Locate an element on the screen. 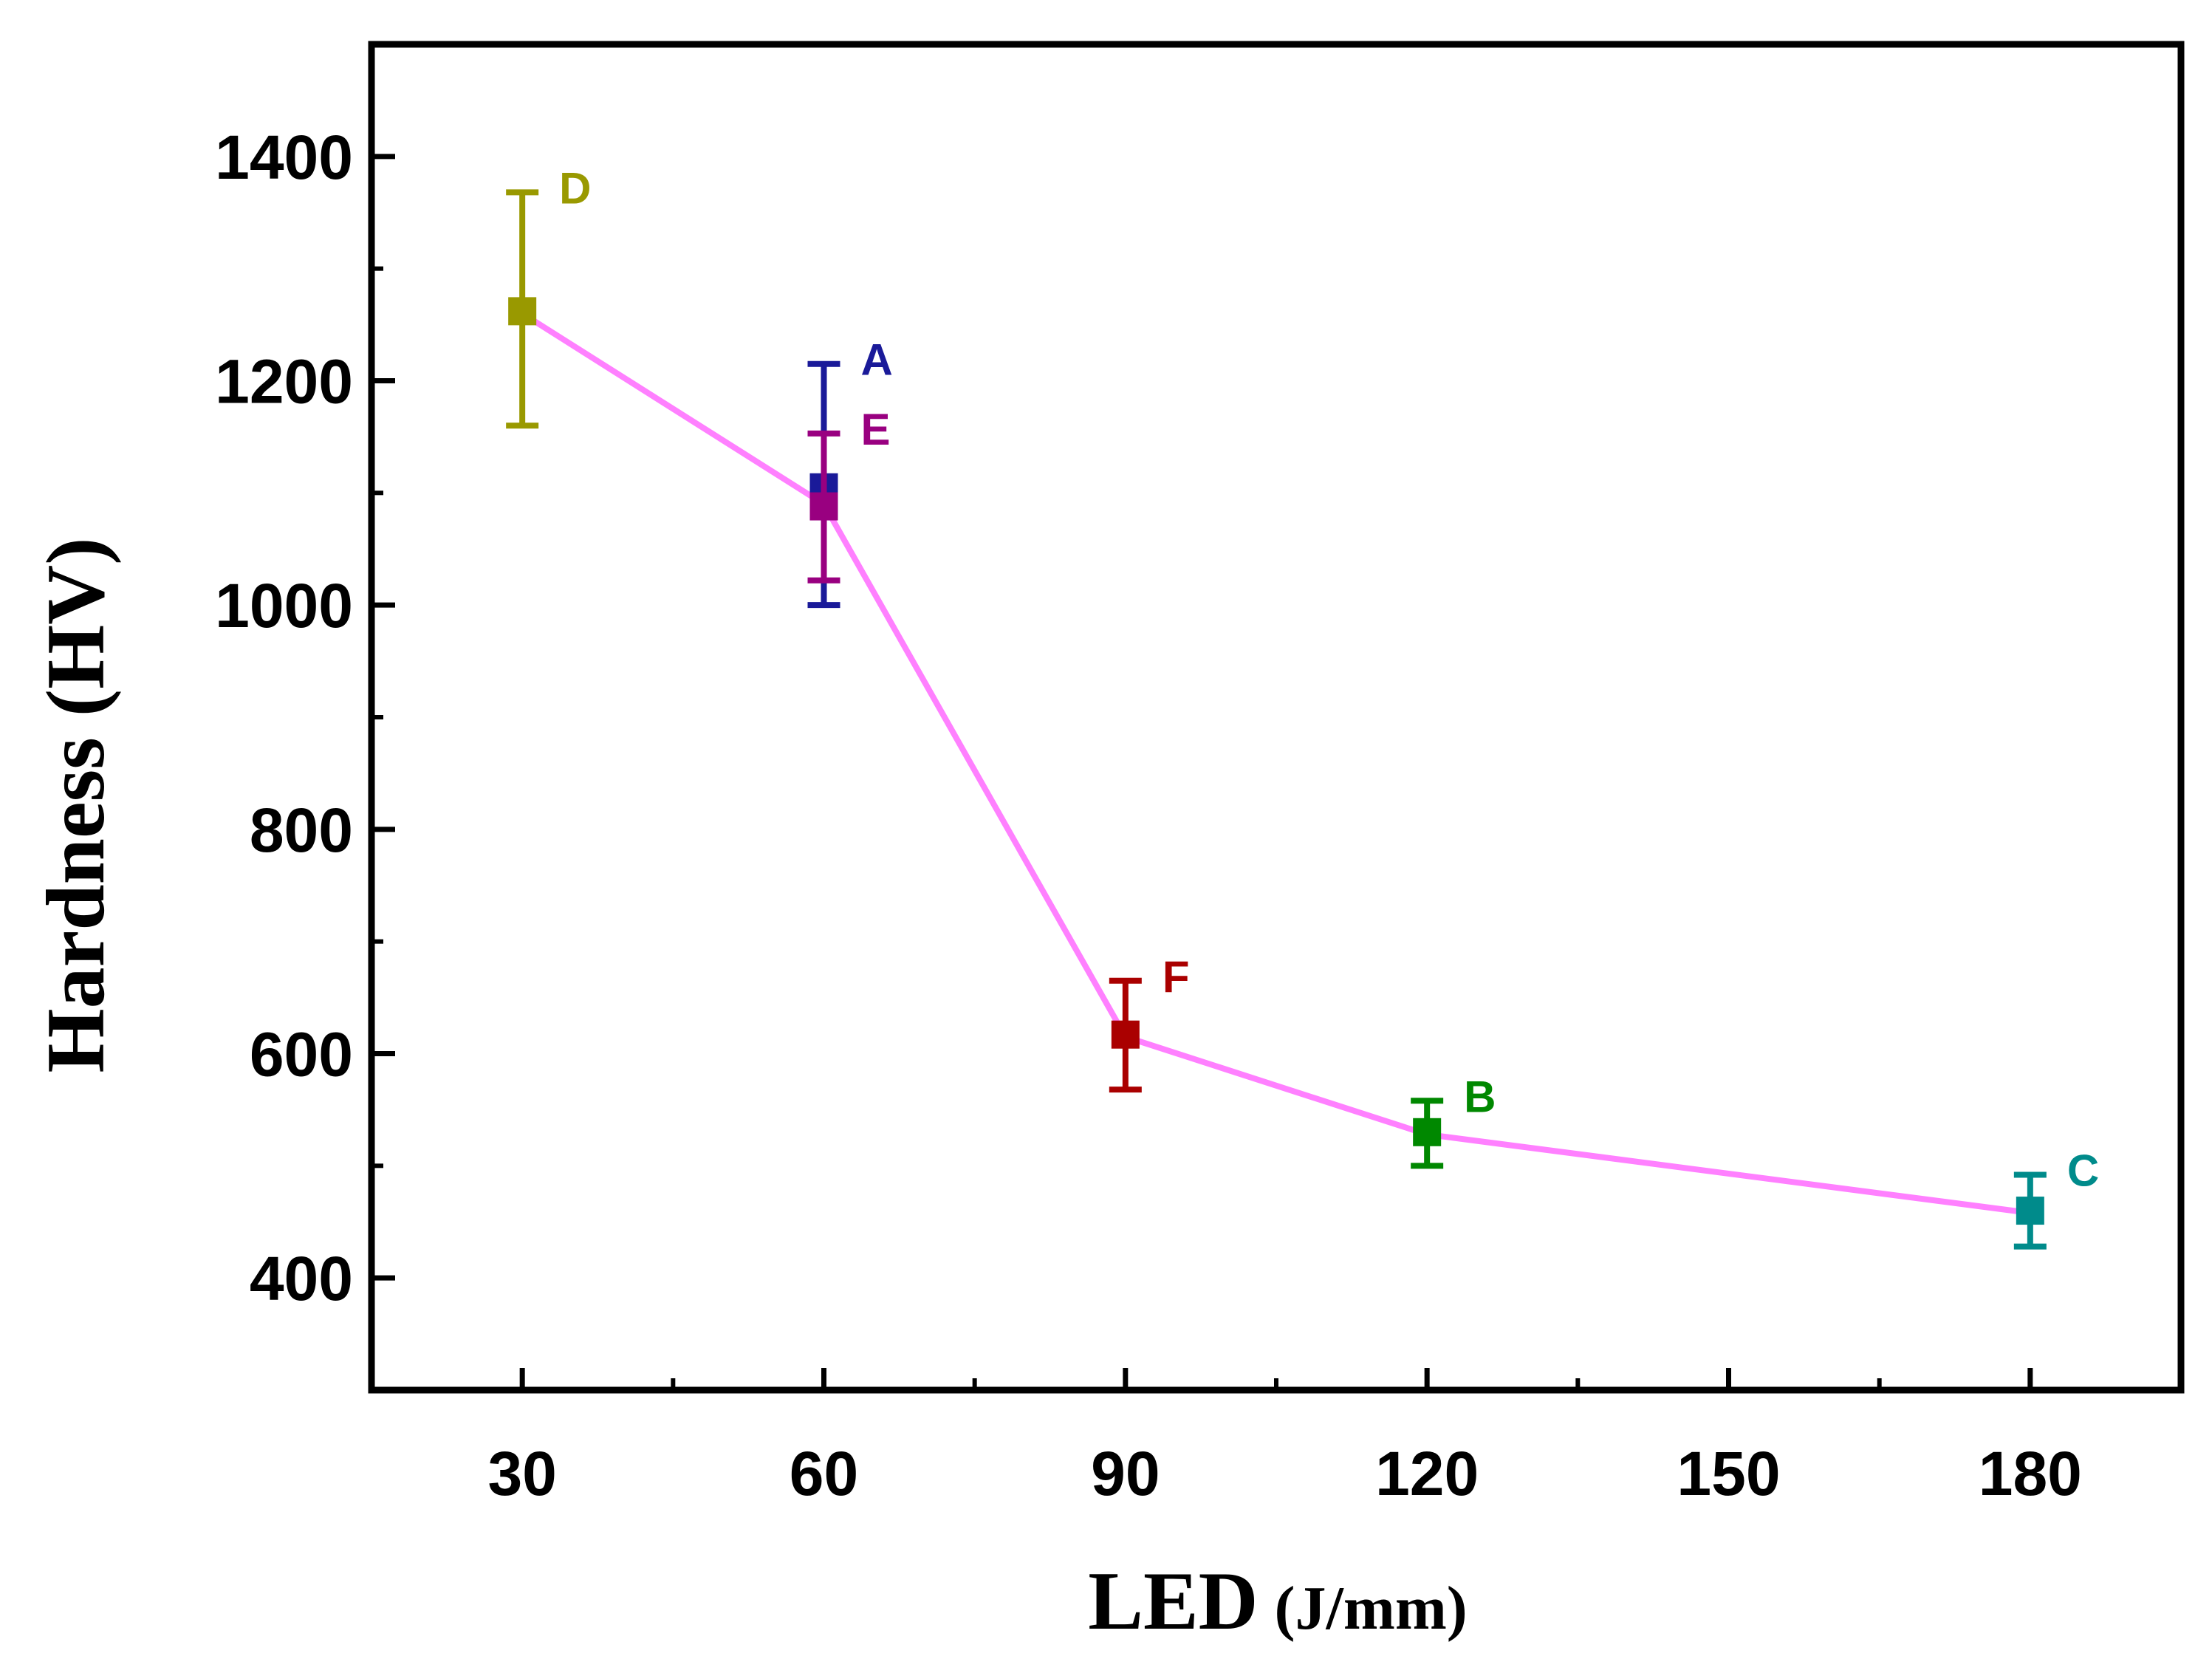 The width and height of the screenshot is (2212, 1656). point-label: E is located at coordinates (876, 430).